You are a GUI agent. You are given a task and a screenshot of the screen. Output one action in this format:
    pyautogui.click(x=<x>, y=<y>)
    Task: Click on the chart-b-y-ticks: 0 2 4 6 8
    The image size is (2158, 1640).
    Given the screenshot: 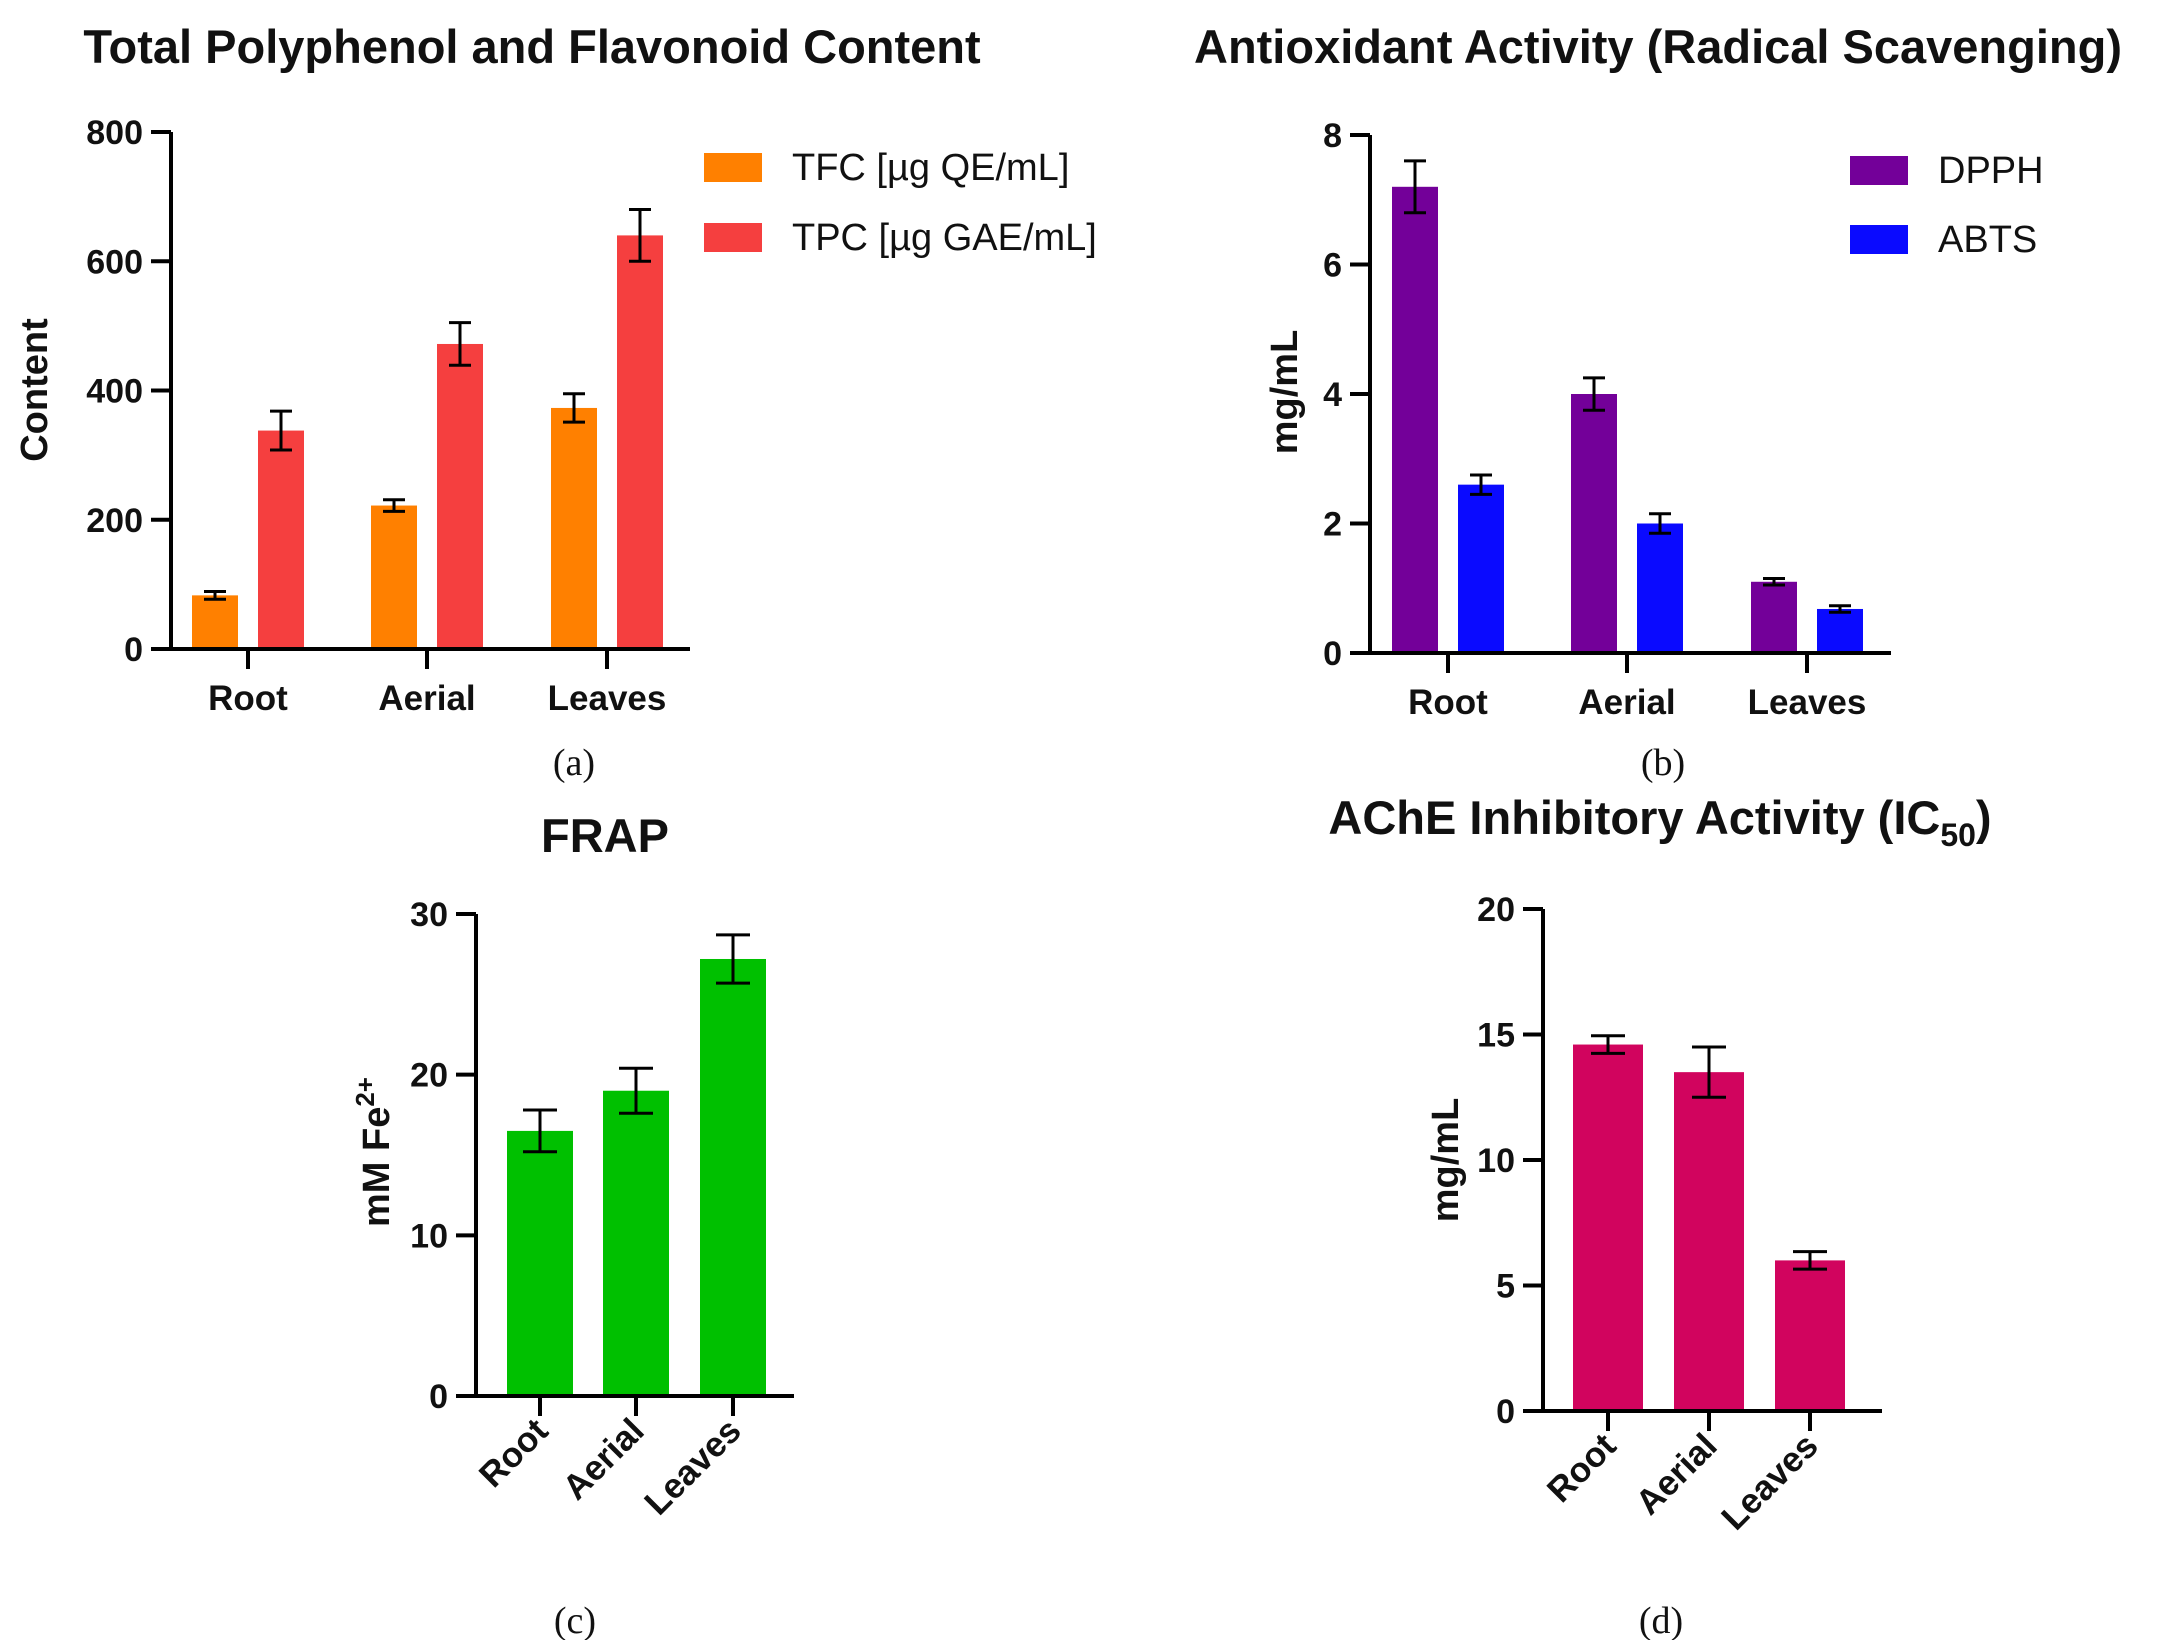 What is the action you would take?
    pyautogui.click(x=1346, y=395)
    